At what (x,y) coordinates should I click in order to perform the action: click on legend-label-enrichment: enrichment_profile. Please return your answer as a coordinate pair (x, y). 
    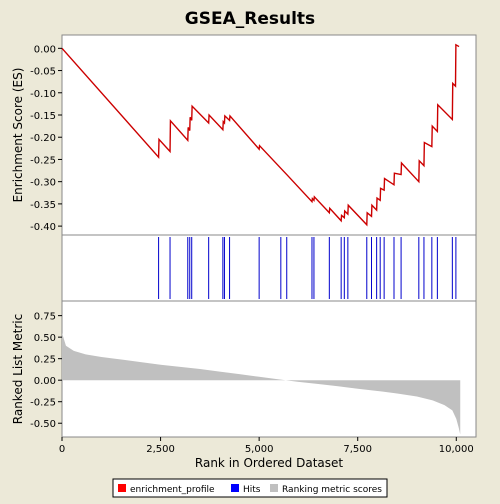
    Looking at the image, I should click on (172, 490).